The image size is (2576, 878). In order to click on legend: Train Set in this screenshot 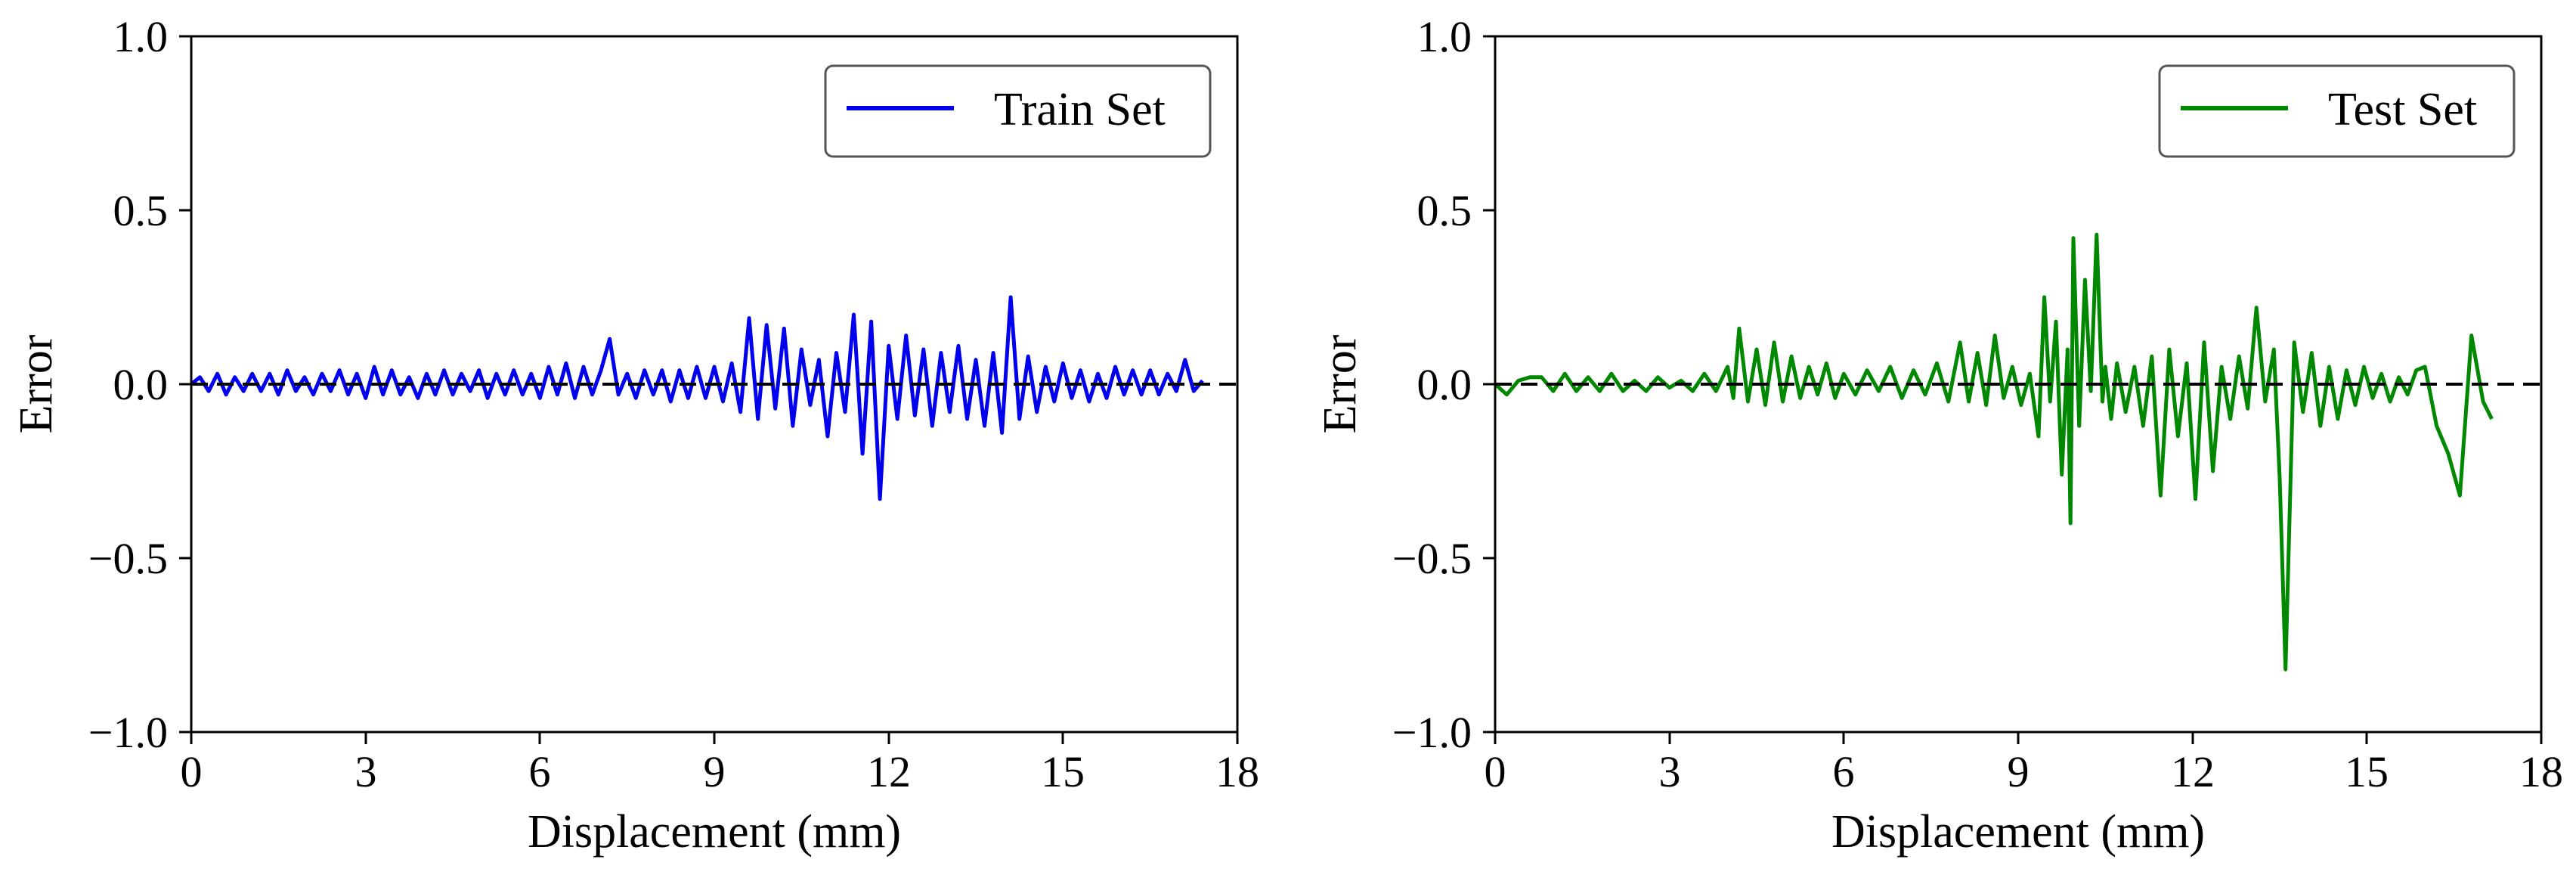, I will do `click(1018, 111)`.